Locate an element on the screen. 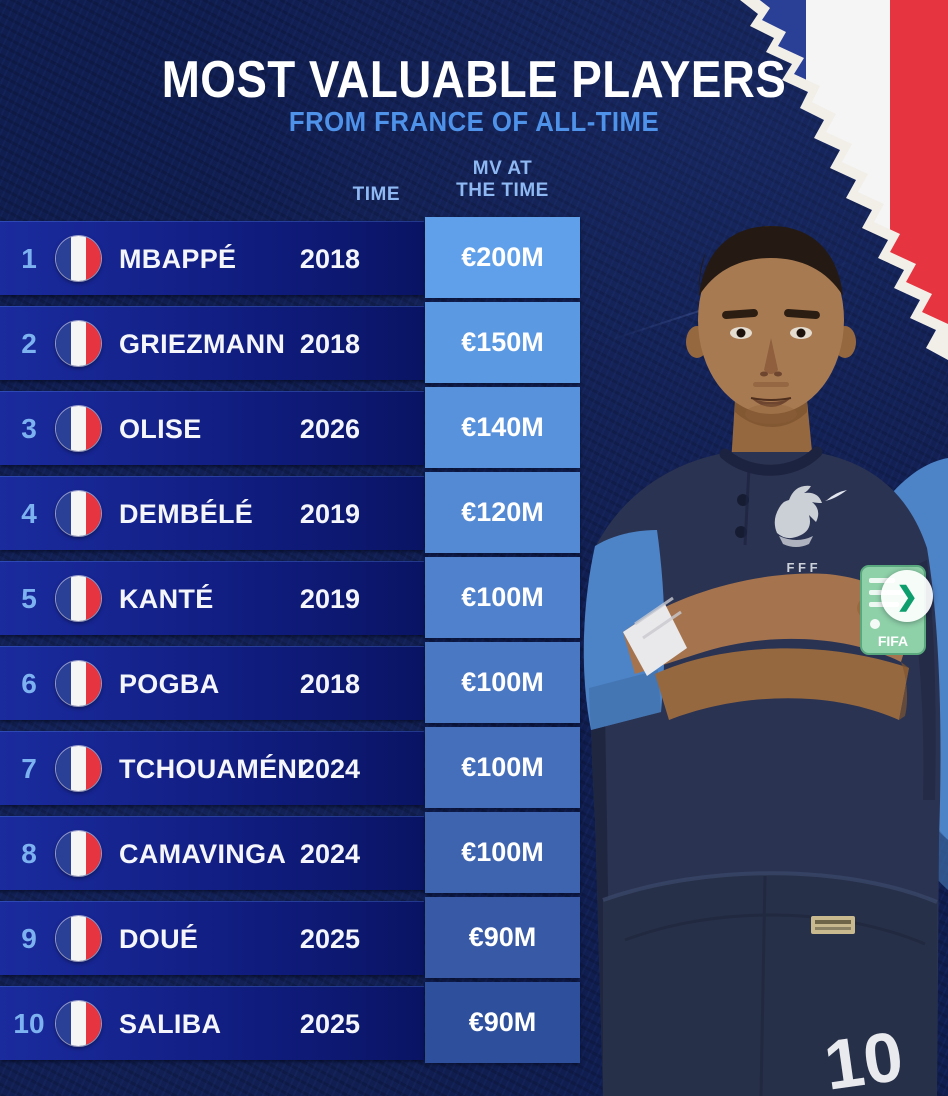  time-value: 2026 is located at coordinates (329, 429).